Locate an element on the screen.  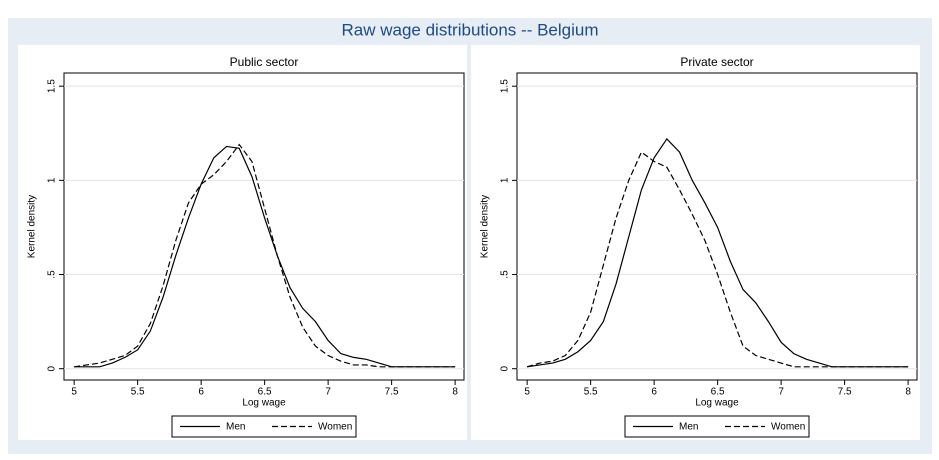
panel-title: Private sector is located at coordinates (716, 62).